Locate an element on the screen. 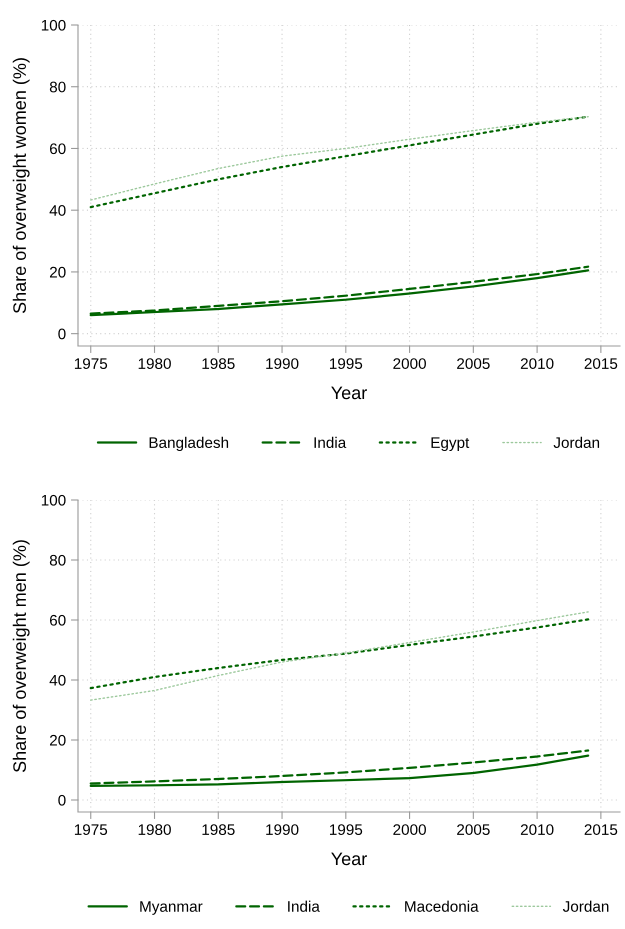  y-axis-title: Share of overweight men (%) is located at coordinates (21, 656).